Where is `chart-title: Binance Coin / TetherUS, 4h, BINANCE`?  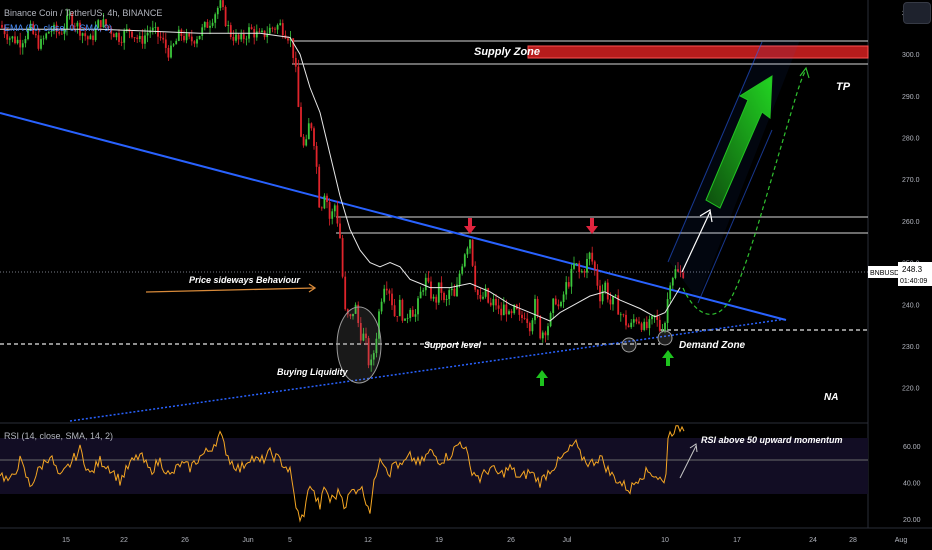
chart-title: Binance Coin / TetherUS, 4h, BINANCE is located at coordinates (83, 13).